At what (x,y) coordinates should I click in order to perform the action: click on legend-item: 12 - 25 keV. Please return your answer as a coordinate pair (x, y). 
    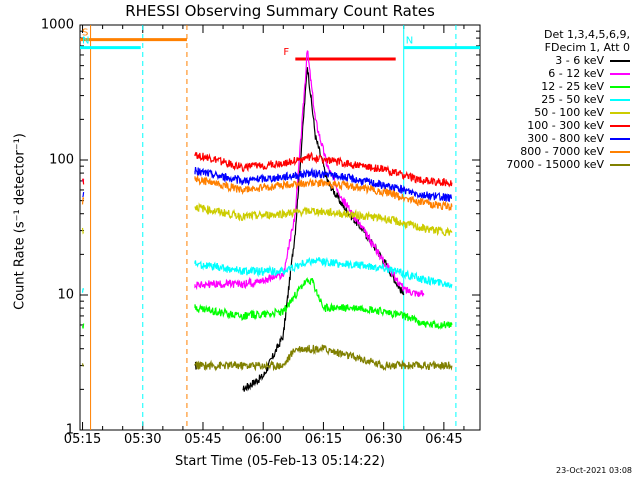
    Looking at the image, I should click on (557, 86).